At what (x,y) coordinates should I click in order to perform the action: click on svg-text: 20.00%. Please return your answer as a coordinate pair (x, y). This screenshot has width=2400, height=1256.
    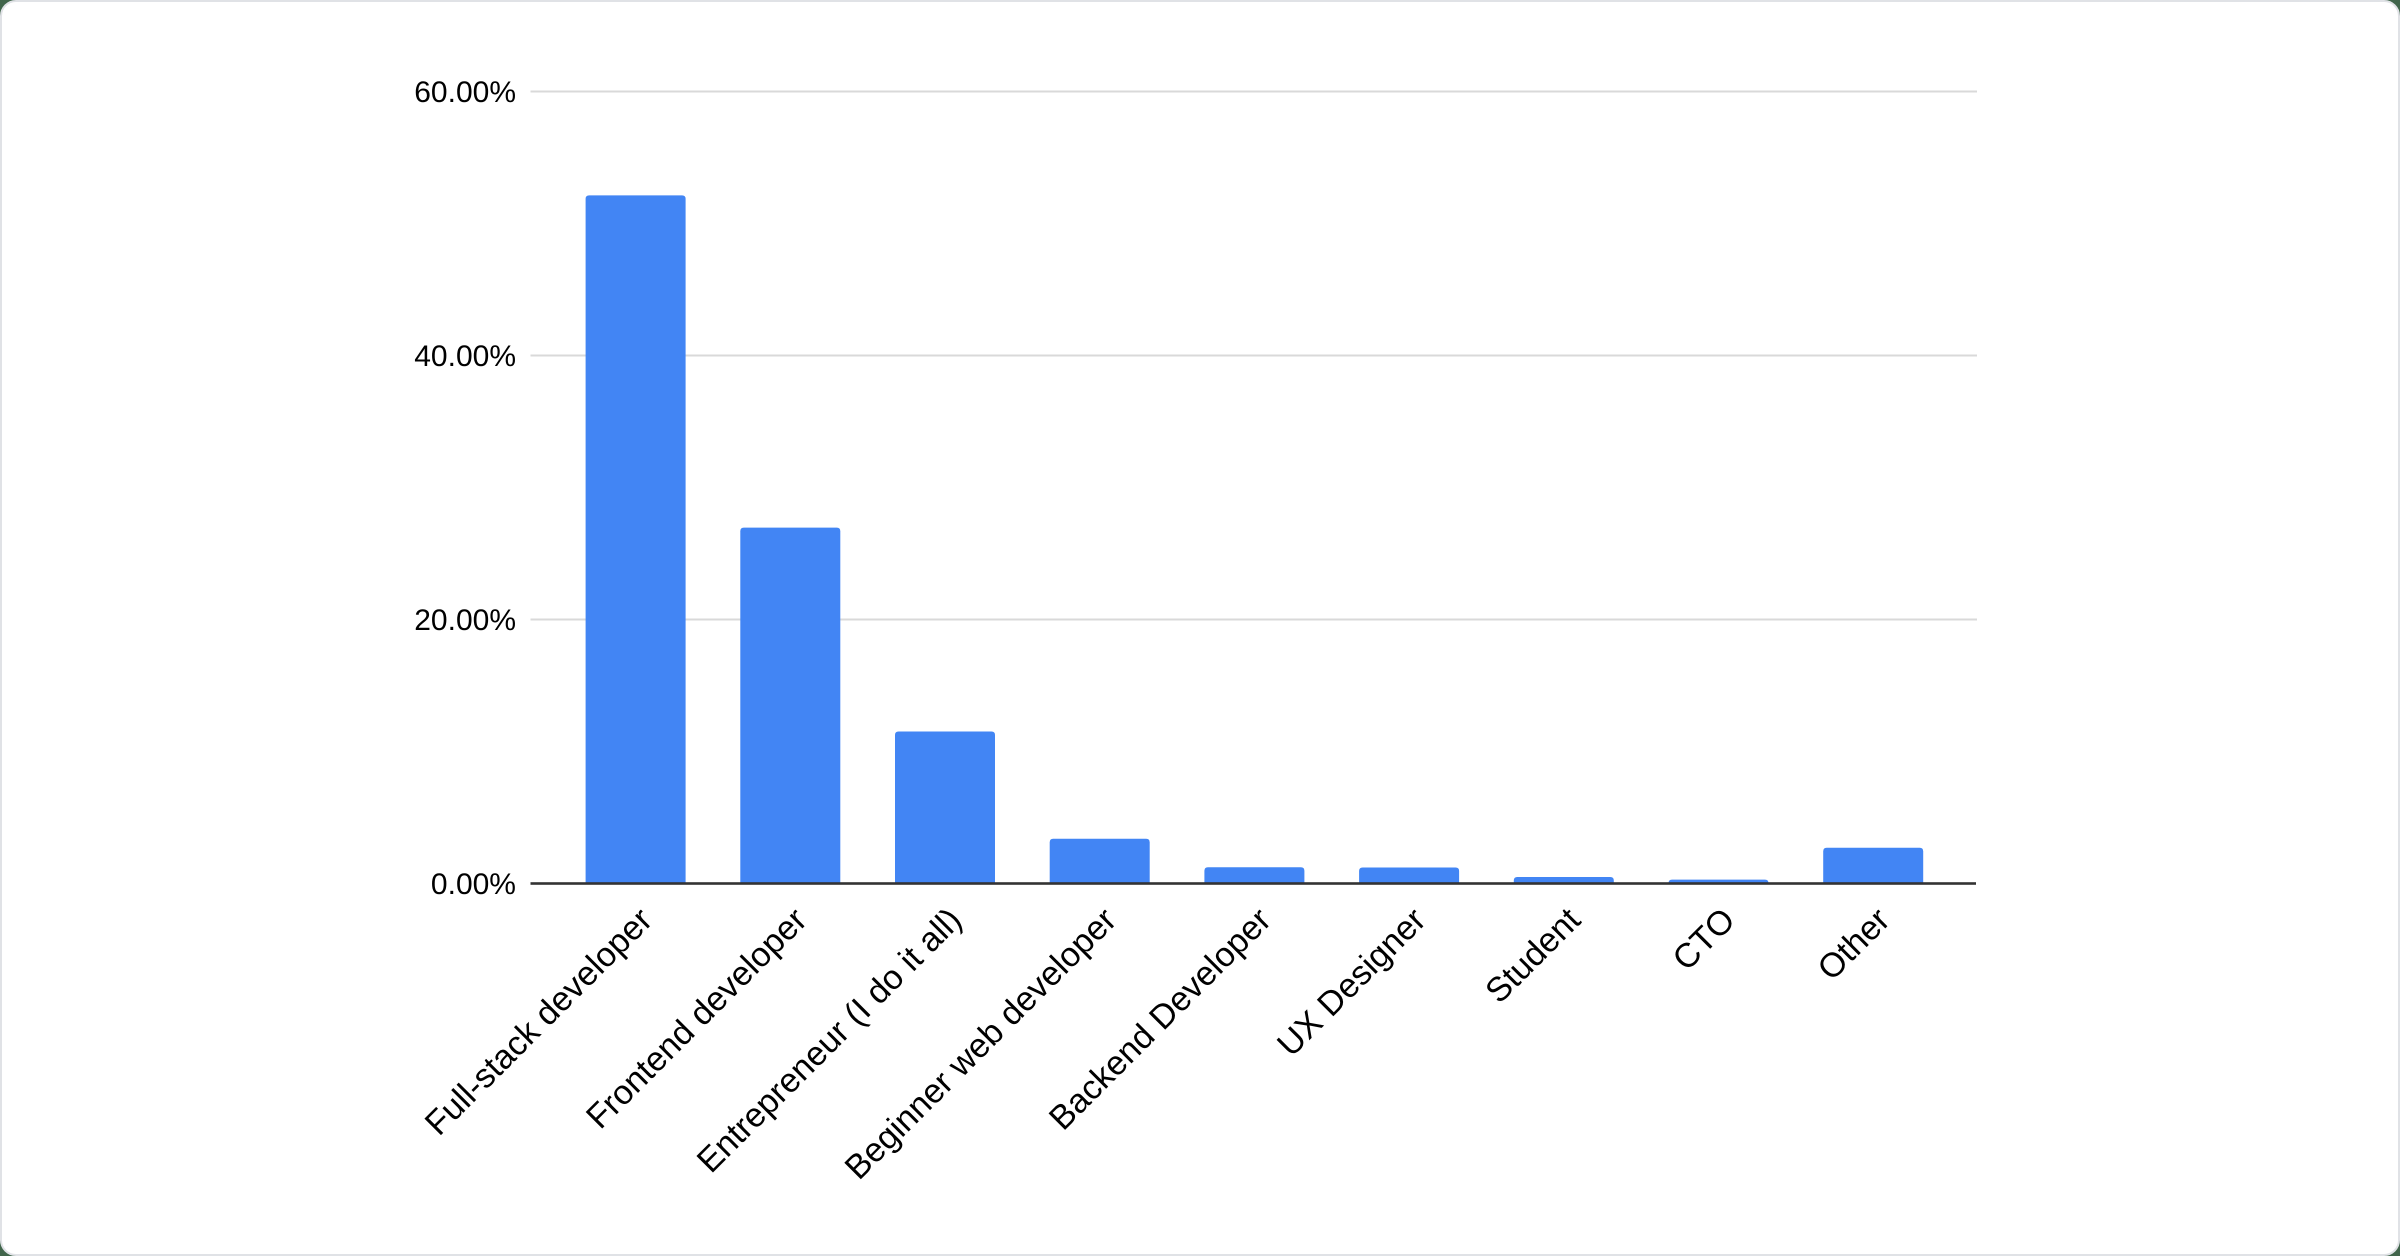
    Looking at the image, I should click on (465, 620).